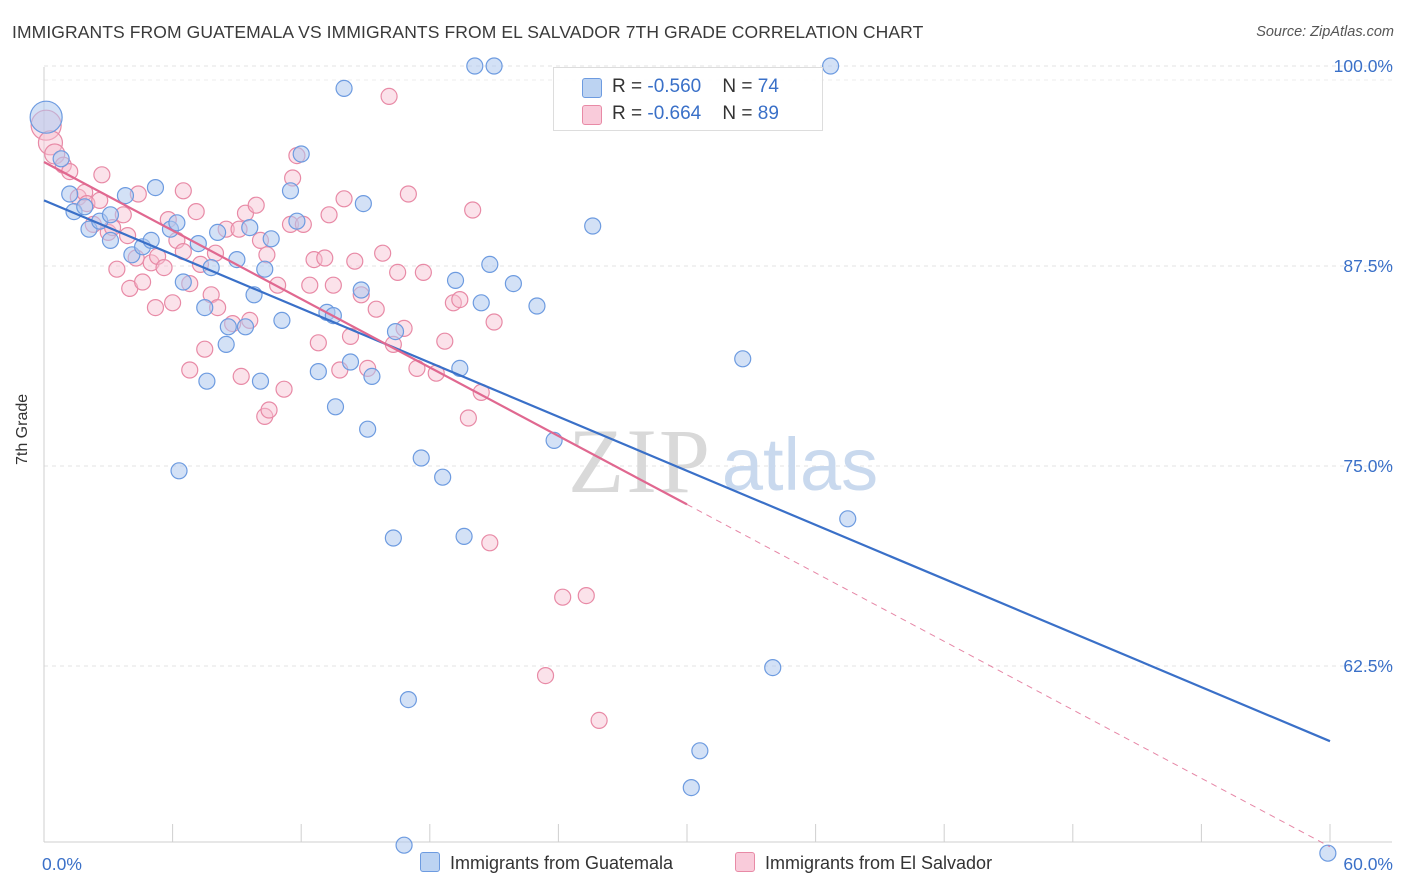 The height and width of the screenshot is (892, 1406). Describe the element at coordinates (800, 464) in the screenshot. I see `watermark-atlas: atlas` at that location.